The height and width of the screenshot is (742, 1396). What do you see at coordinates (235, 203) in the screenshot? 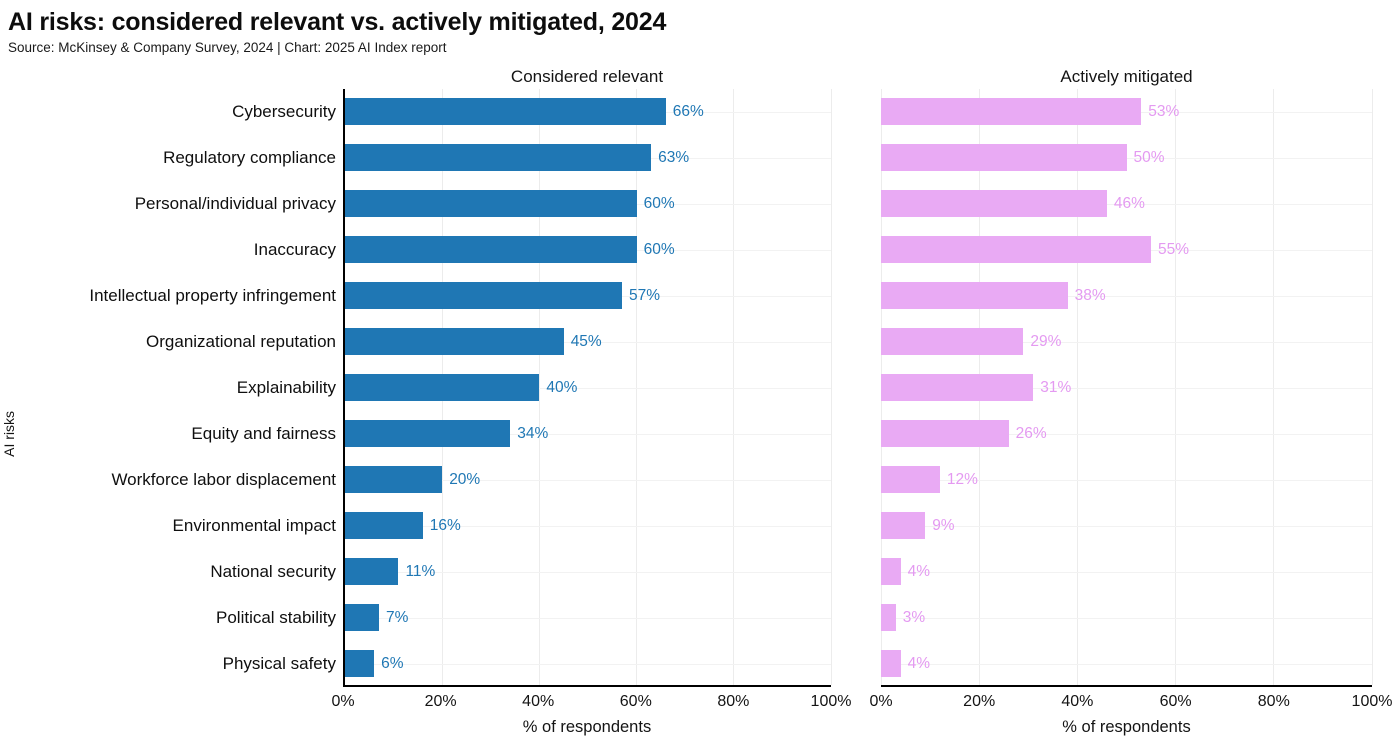
I see `category-label: Personal/individual privacy` at bounding box center [235, 203].